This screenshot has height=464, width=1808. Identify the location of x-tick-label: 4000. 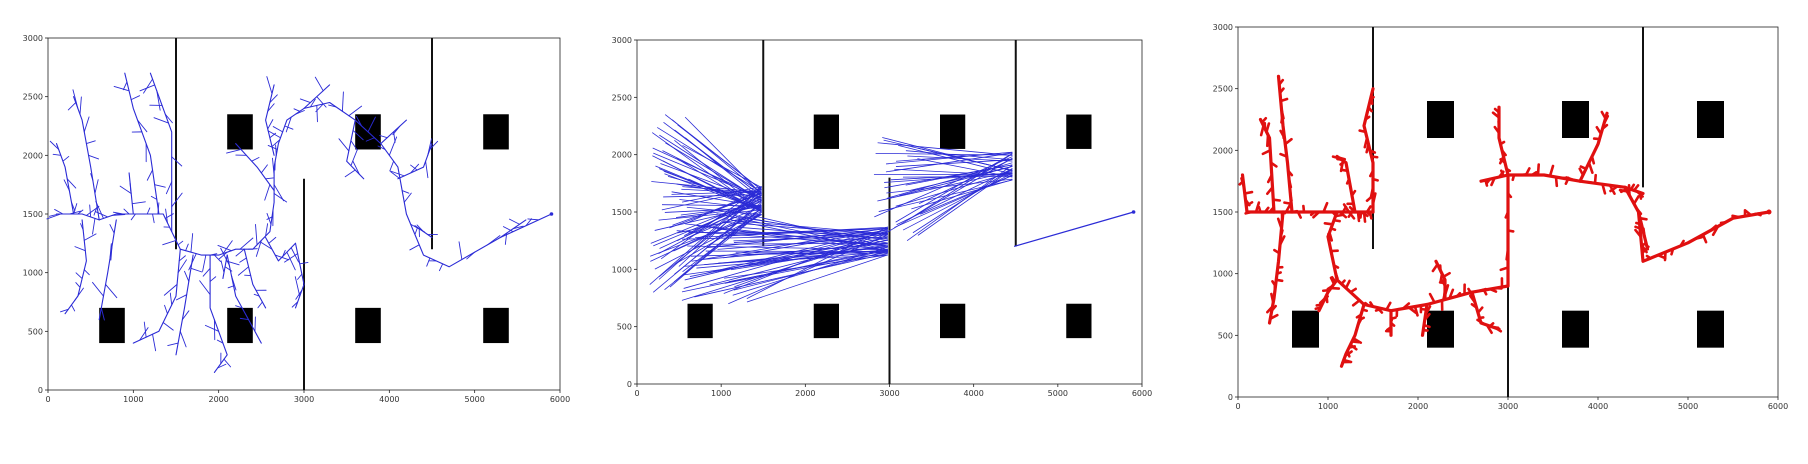
(389, 399).